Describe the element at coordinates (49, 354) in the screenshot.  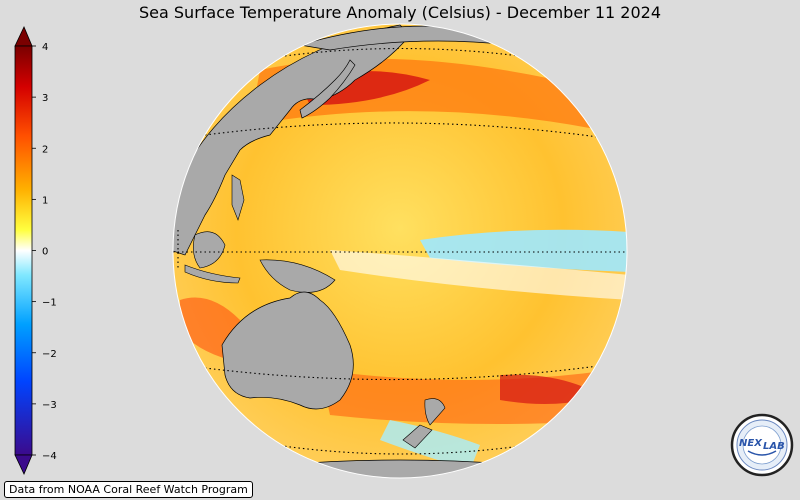
I see `colorbar-tick-label: −2` at that location.